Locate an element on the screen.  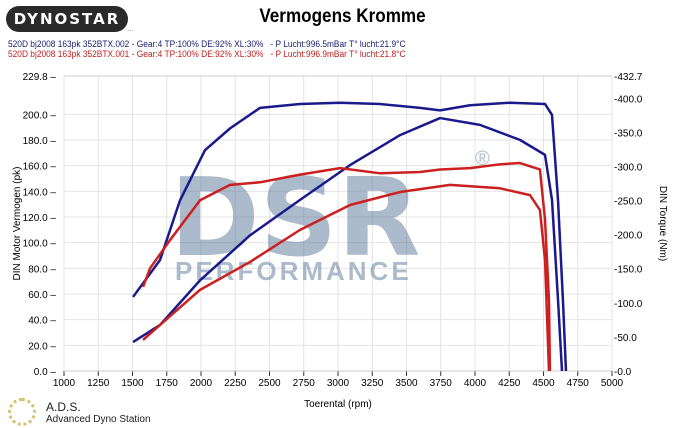
x-tick-label: 3500 is located at coordinates (406, 383).